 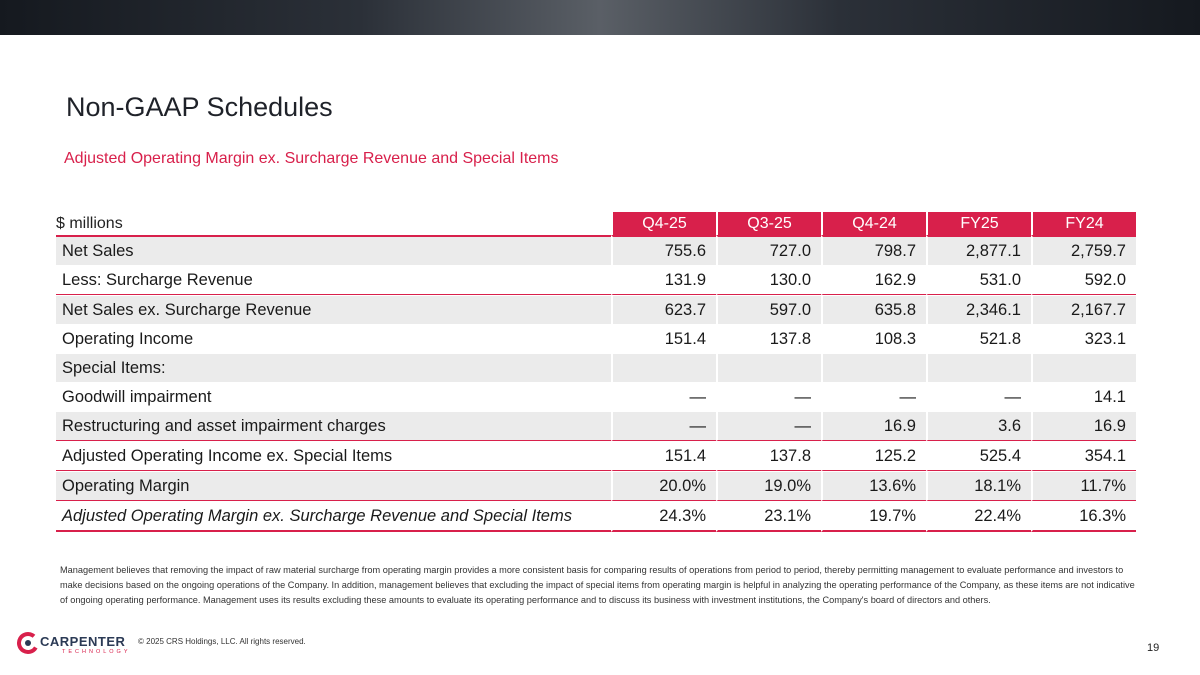 I want to click on cell-value: 130.0, so click(x=768, y=280).